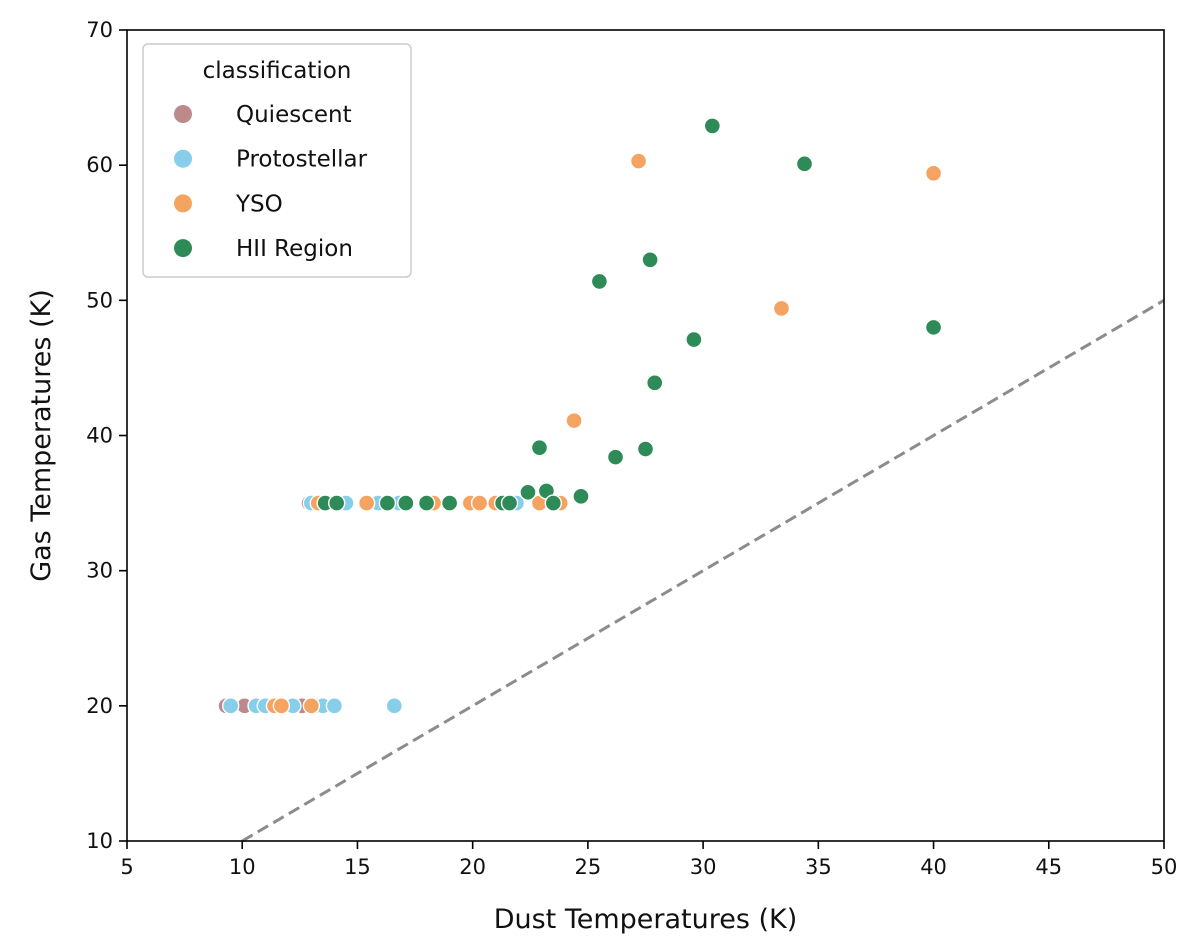 This screenshot has width=1200, height=943. I want to click on x-tick-label: 45, so click(1048, 867).